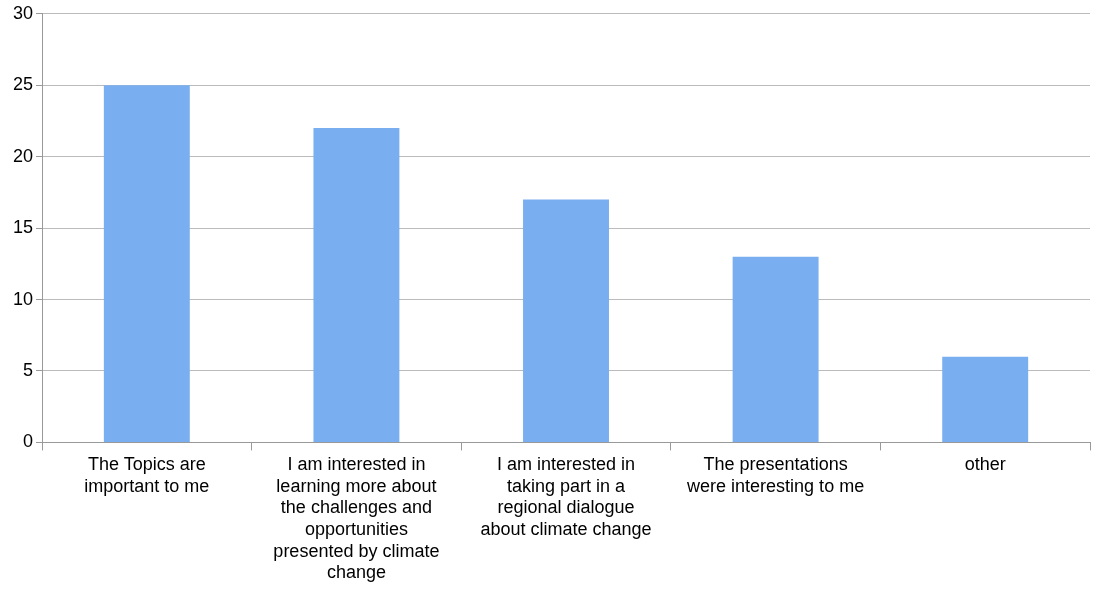 The image size is (1102, 592). What do you see at coordinates (23, 155) in the screenshot?
I see `y-tick-label: 20` at bounding box center [23, 155].